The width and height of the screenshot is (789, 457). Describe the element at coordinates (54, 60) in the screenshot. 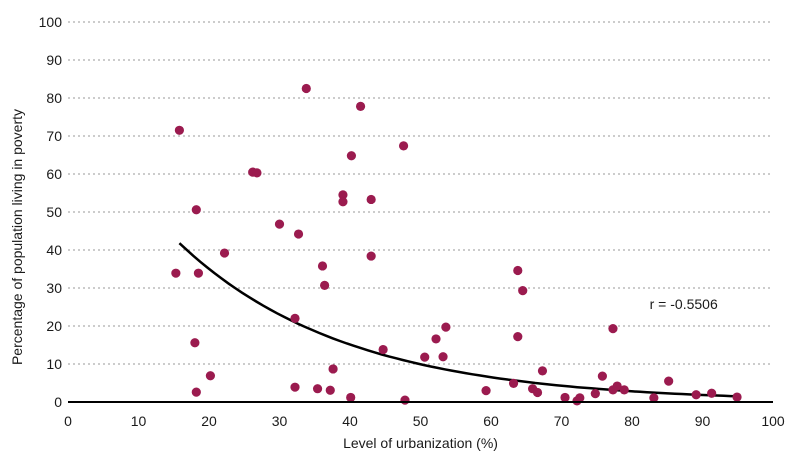

I see `y-tick-label: 90` at that location.